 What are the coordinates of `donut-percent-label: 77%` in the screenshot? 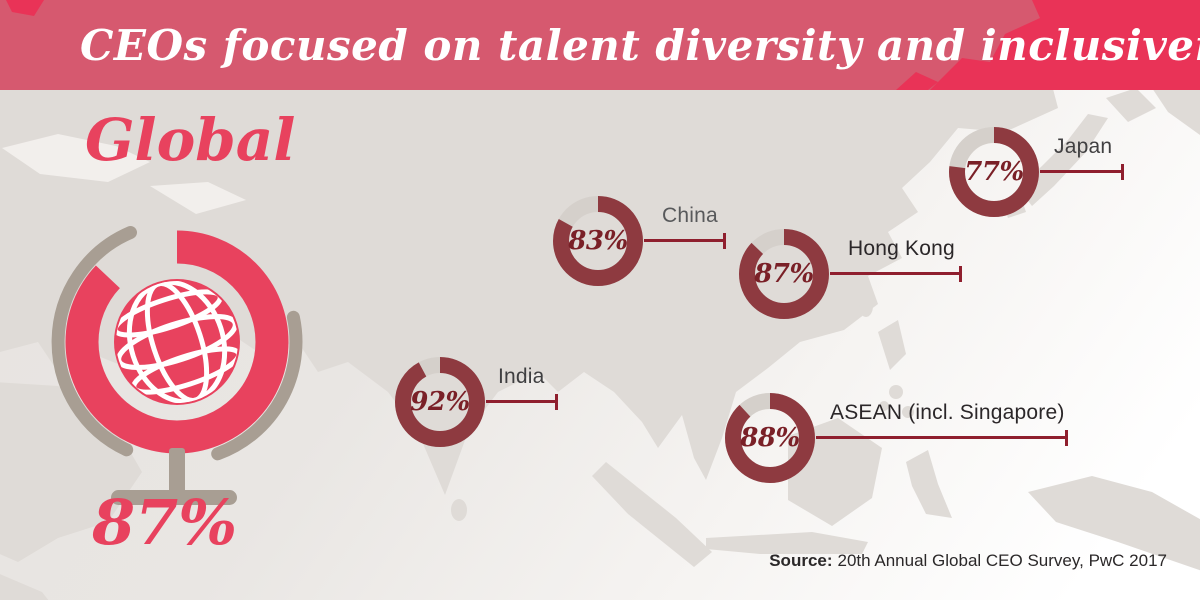 It's located at (994, 172).